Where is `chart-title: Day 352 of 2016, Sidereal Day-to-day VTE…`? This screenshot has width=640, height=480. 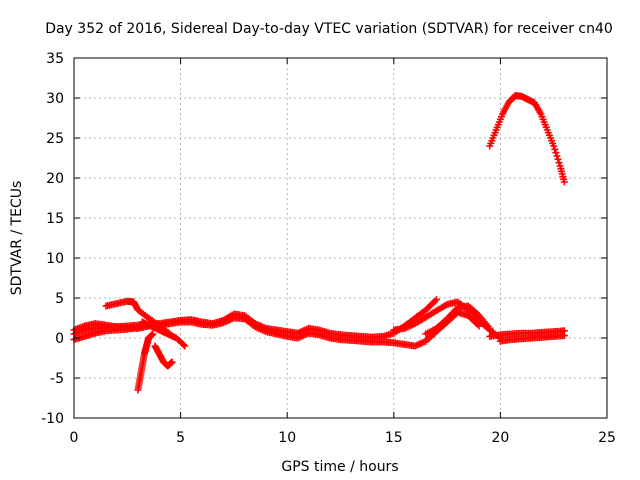 chart-title: Day 352 of 2016, Sidereal Day-to-day VTE… is located at coordinates (329, 29).